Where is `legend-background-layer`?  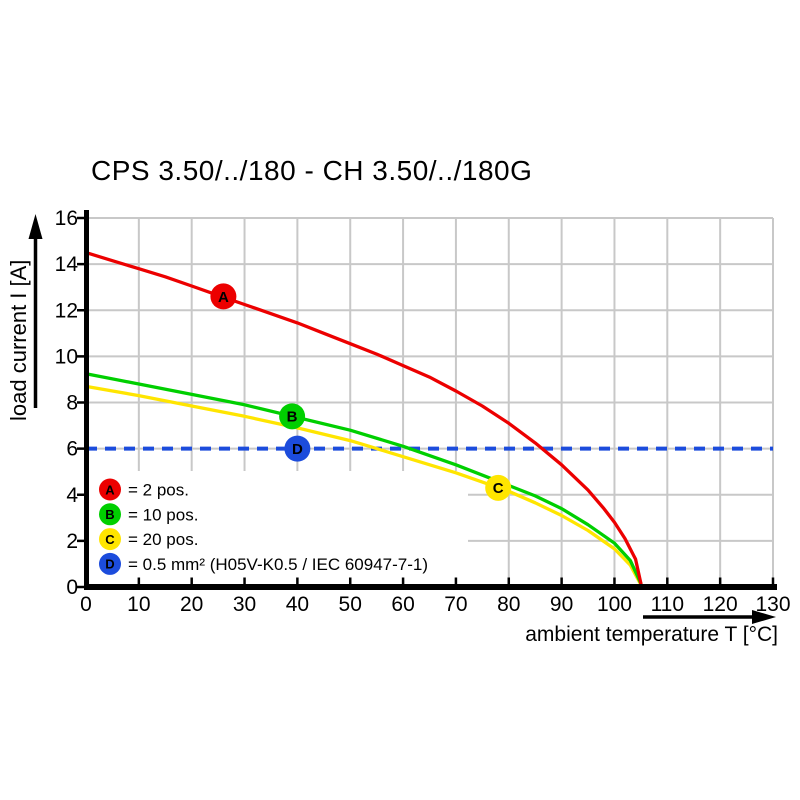 legend-background-layer is located at coordinates (277, 526).